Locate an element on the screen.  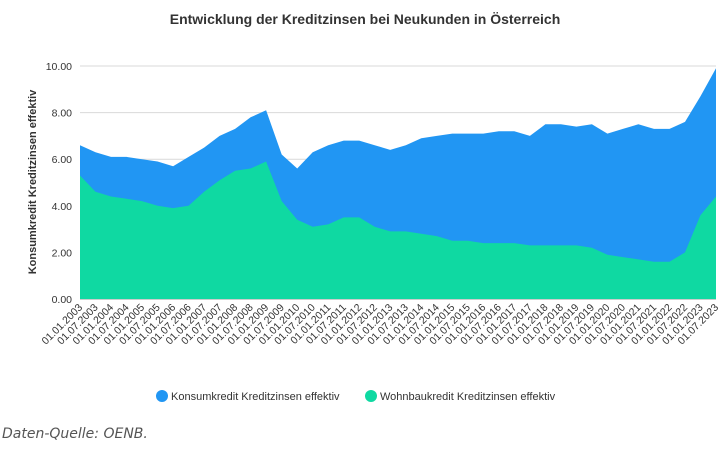
source-note: Daten-Quelle: OENB. is located at coordinates (75, 434).